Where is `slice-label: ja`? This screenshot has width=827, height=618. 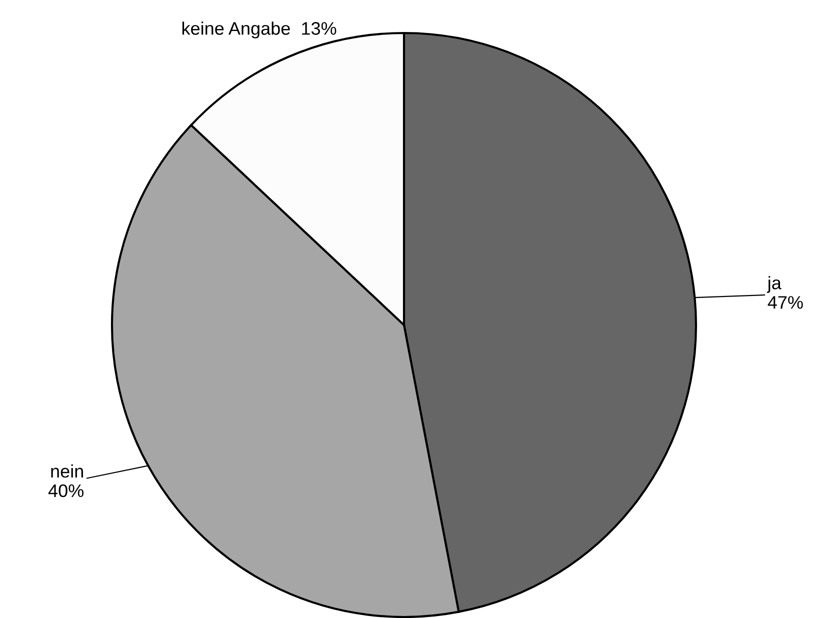
slice-label: ja is located at coordinates (774, 284).